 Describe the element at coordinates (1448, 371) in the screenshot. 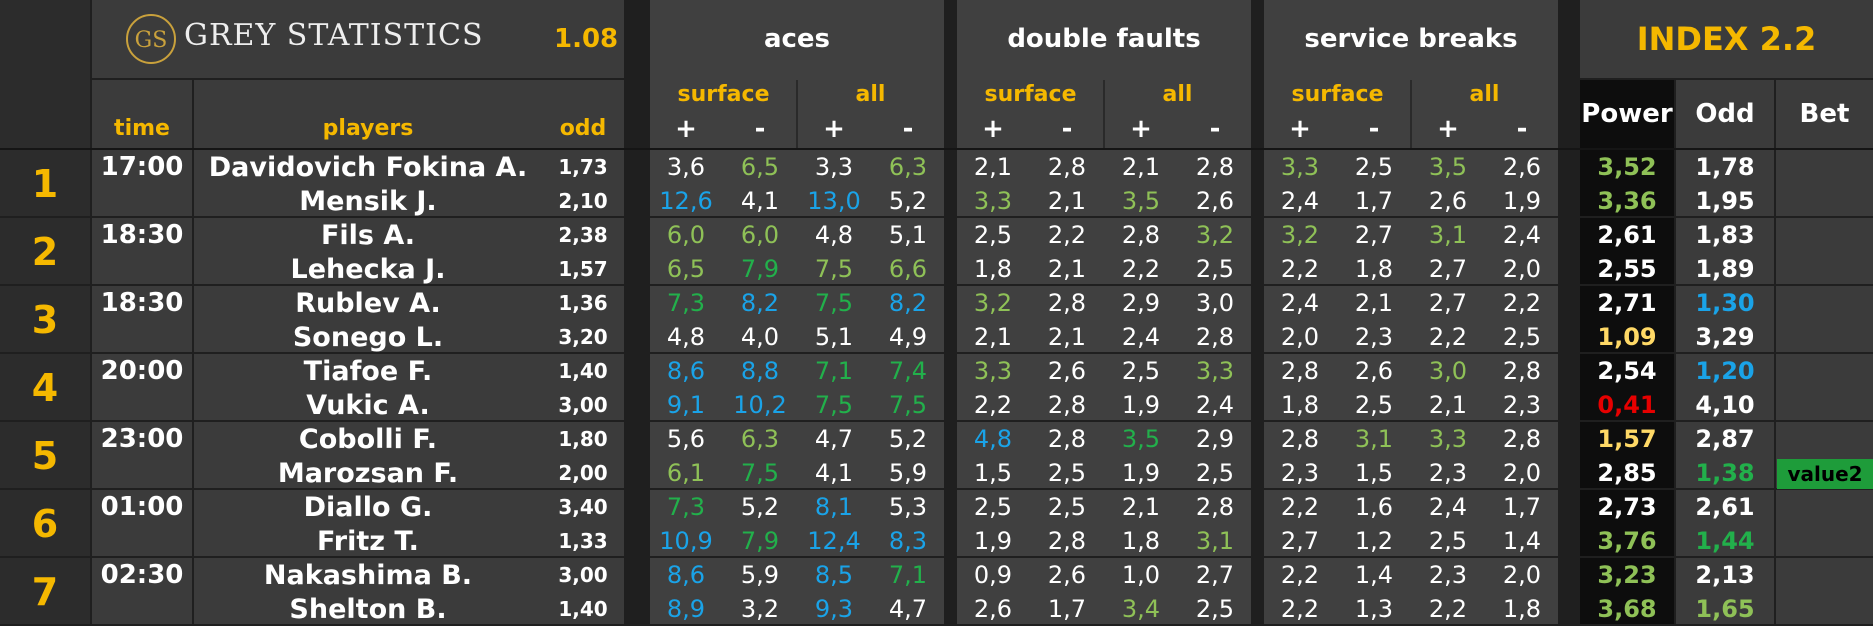

I see `stat-value: 3,0` at that location.